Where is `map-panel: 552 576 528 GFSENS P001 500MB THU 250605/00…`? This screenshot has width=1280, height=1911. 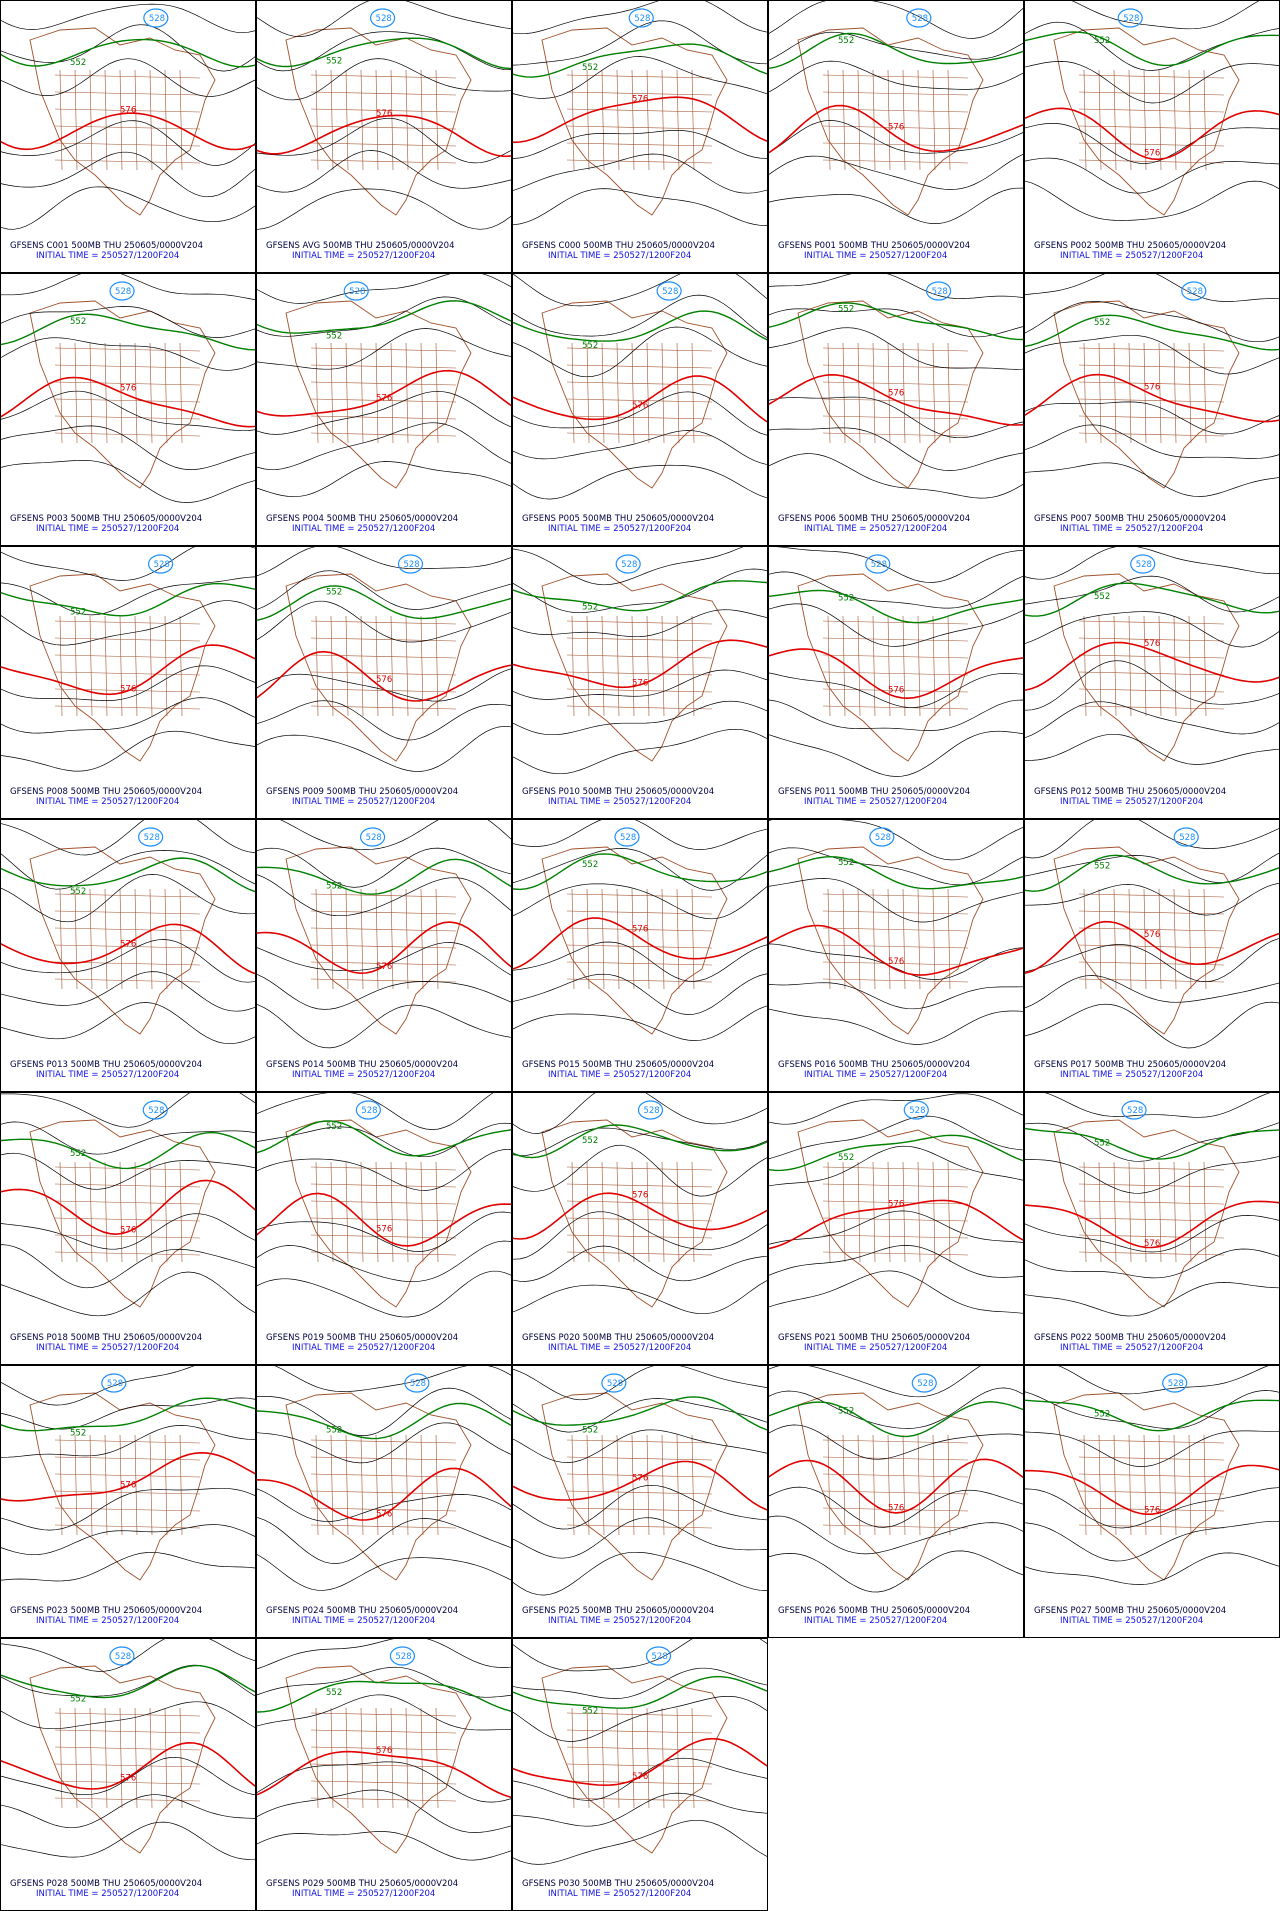
map-panel: 552 576 528 GFSENS P001 500MB THU 250605/00… is located at coordinates (896, 136).